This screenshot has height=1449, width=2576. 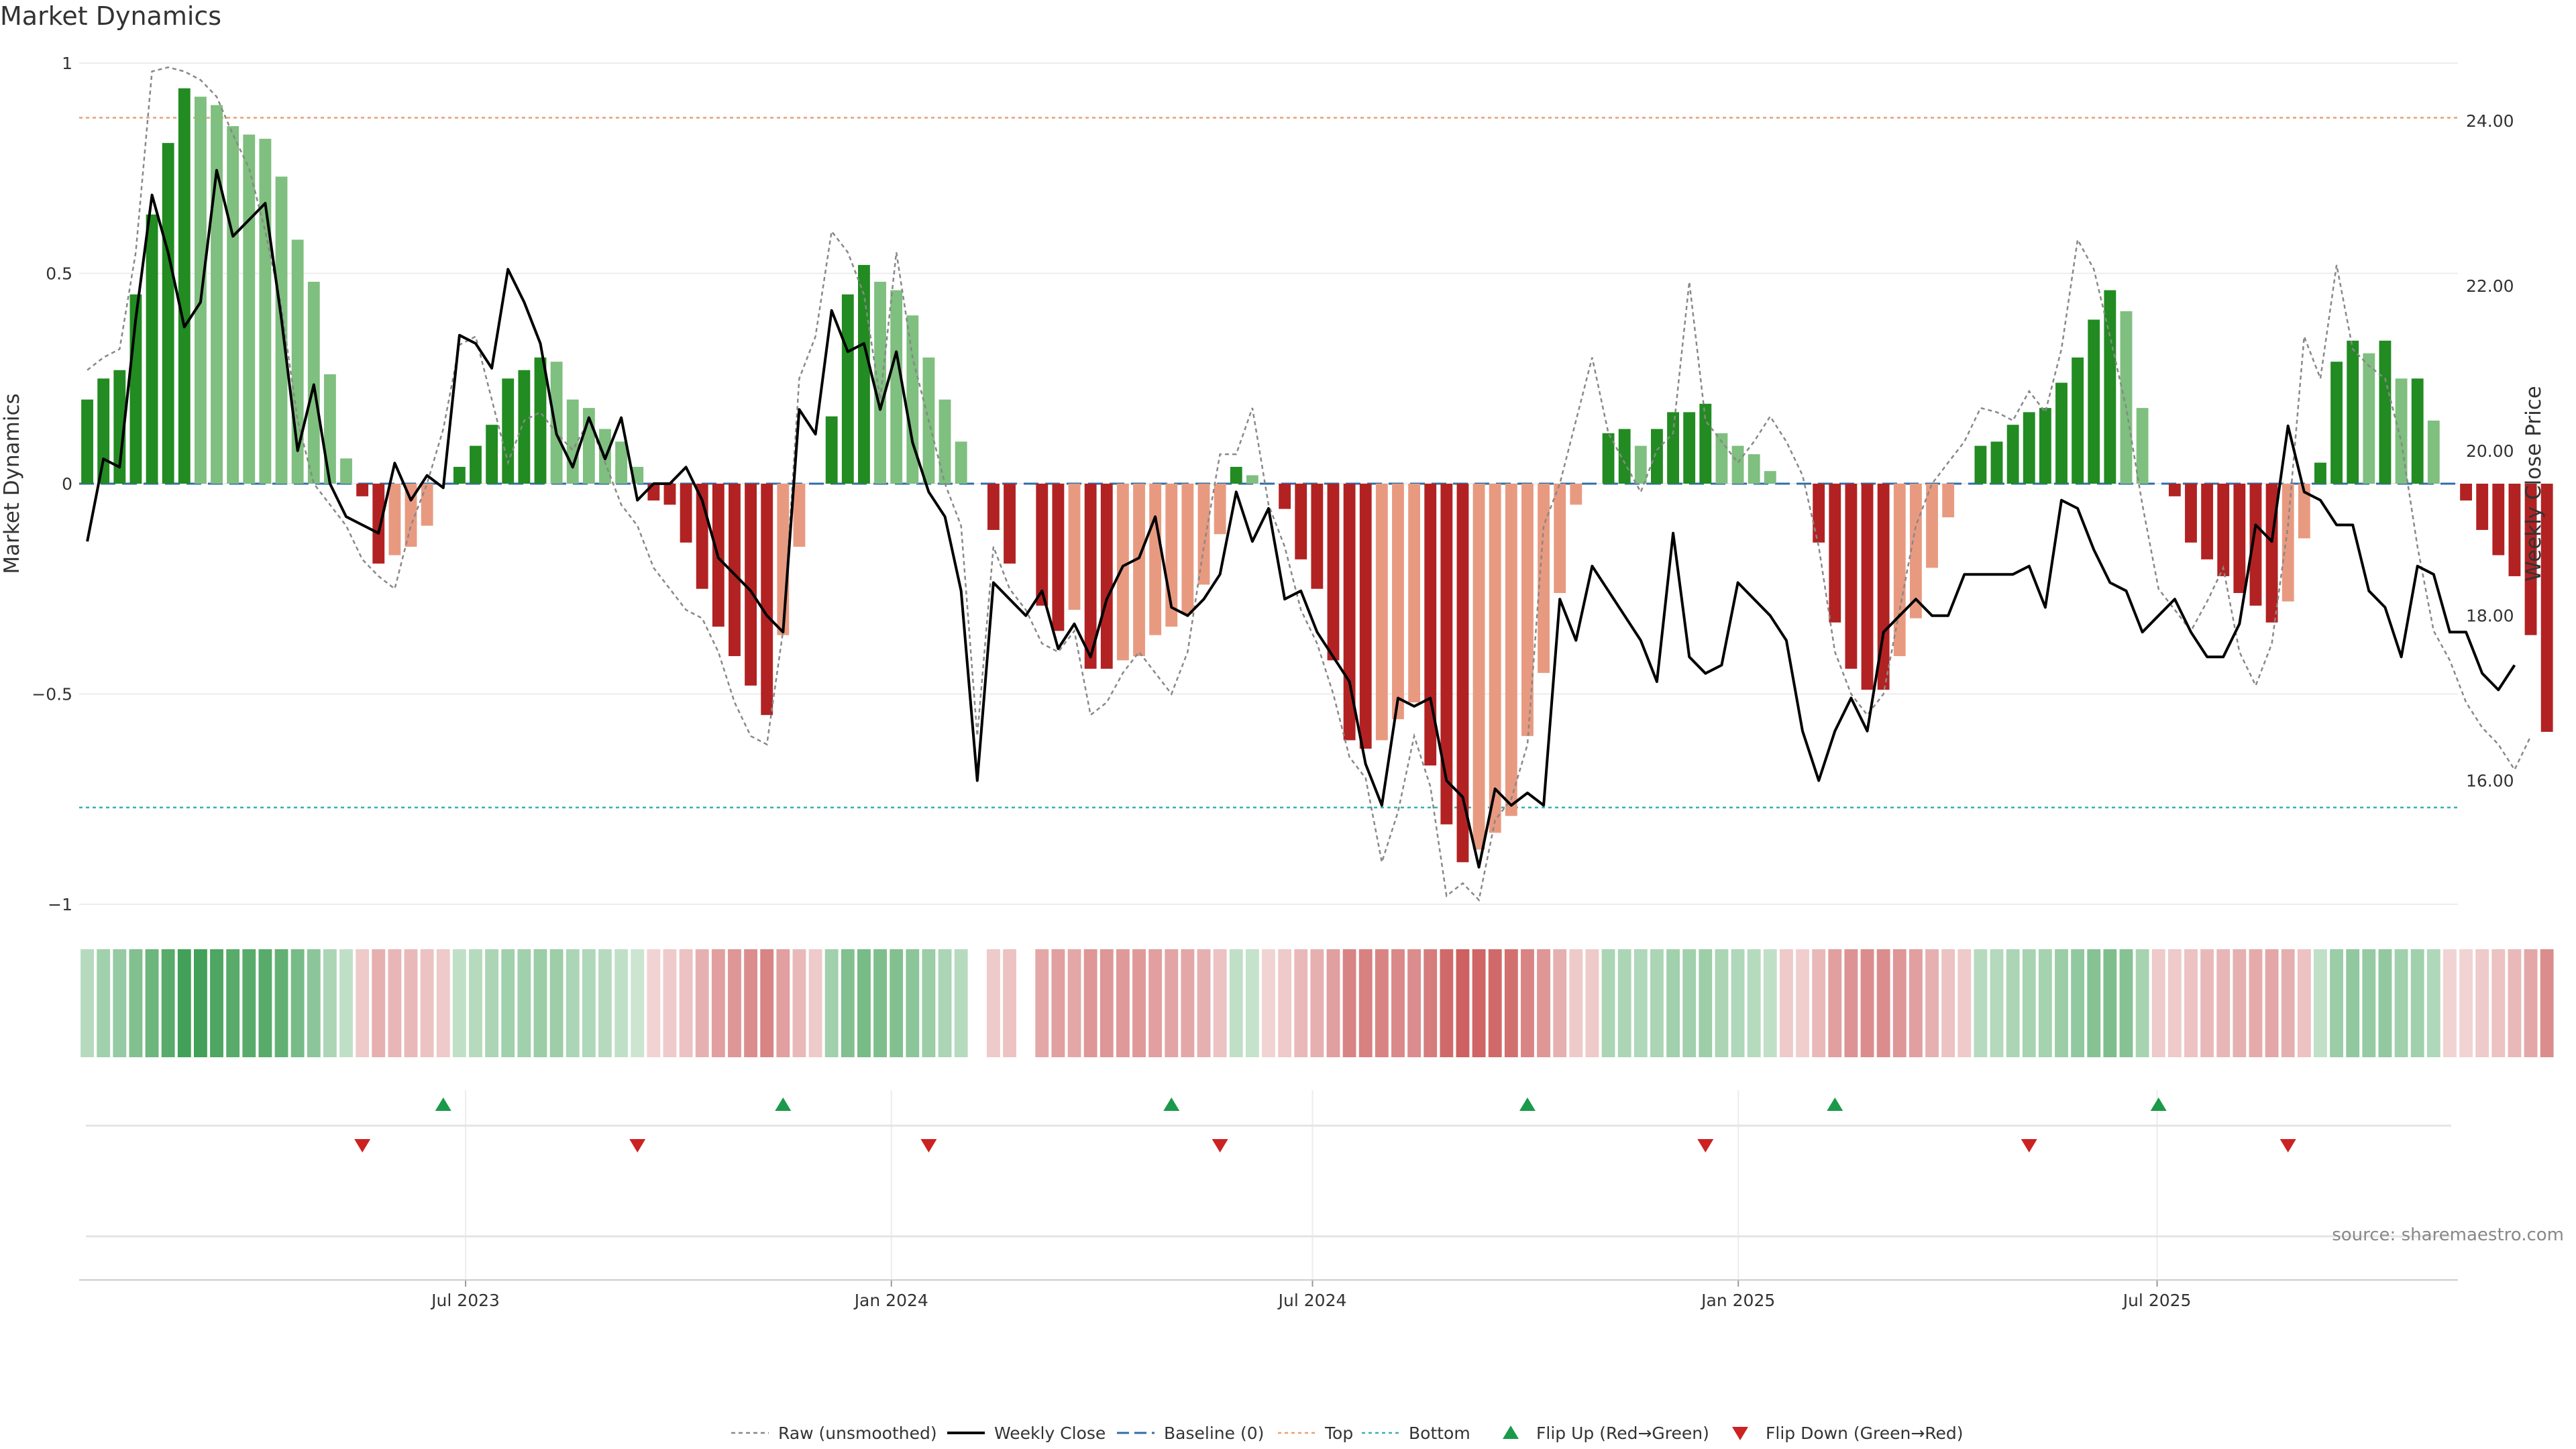 What do you see at coordinates (890, 1300) in the screenshot?
I see `x-tick-label: Jan 2024` at bounding box center [890, 1300].